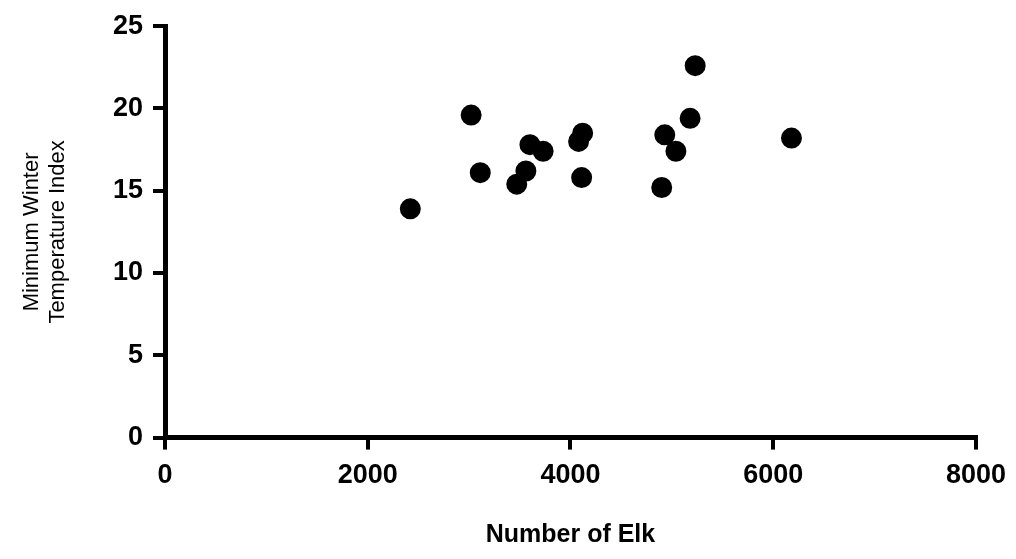 The image size is (1016, 559). Describe the element at coordinates (976, 474) in the screenshot. I see `x-tick-label: 8000` at that location.